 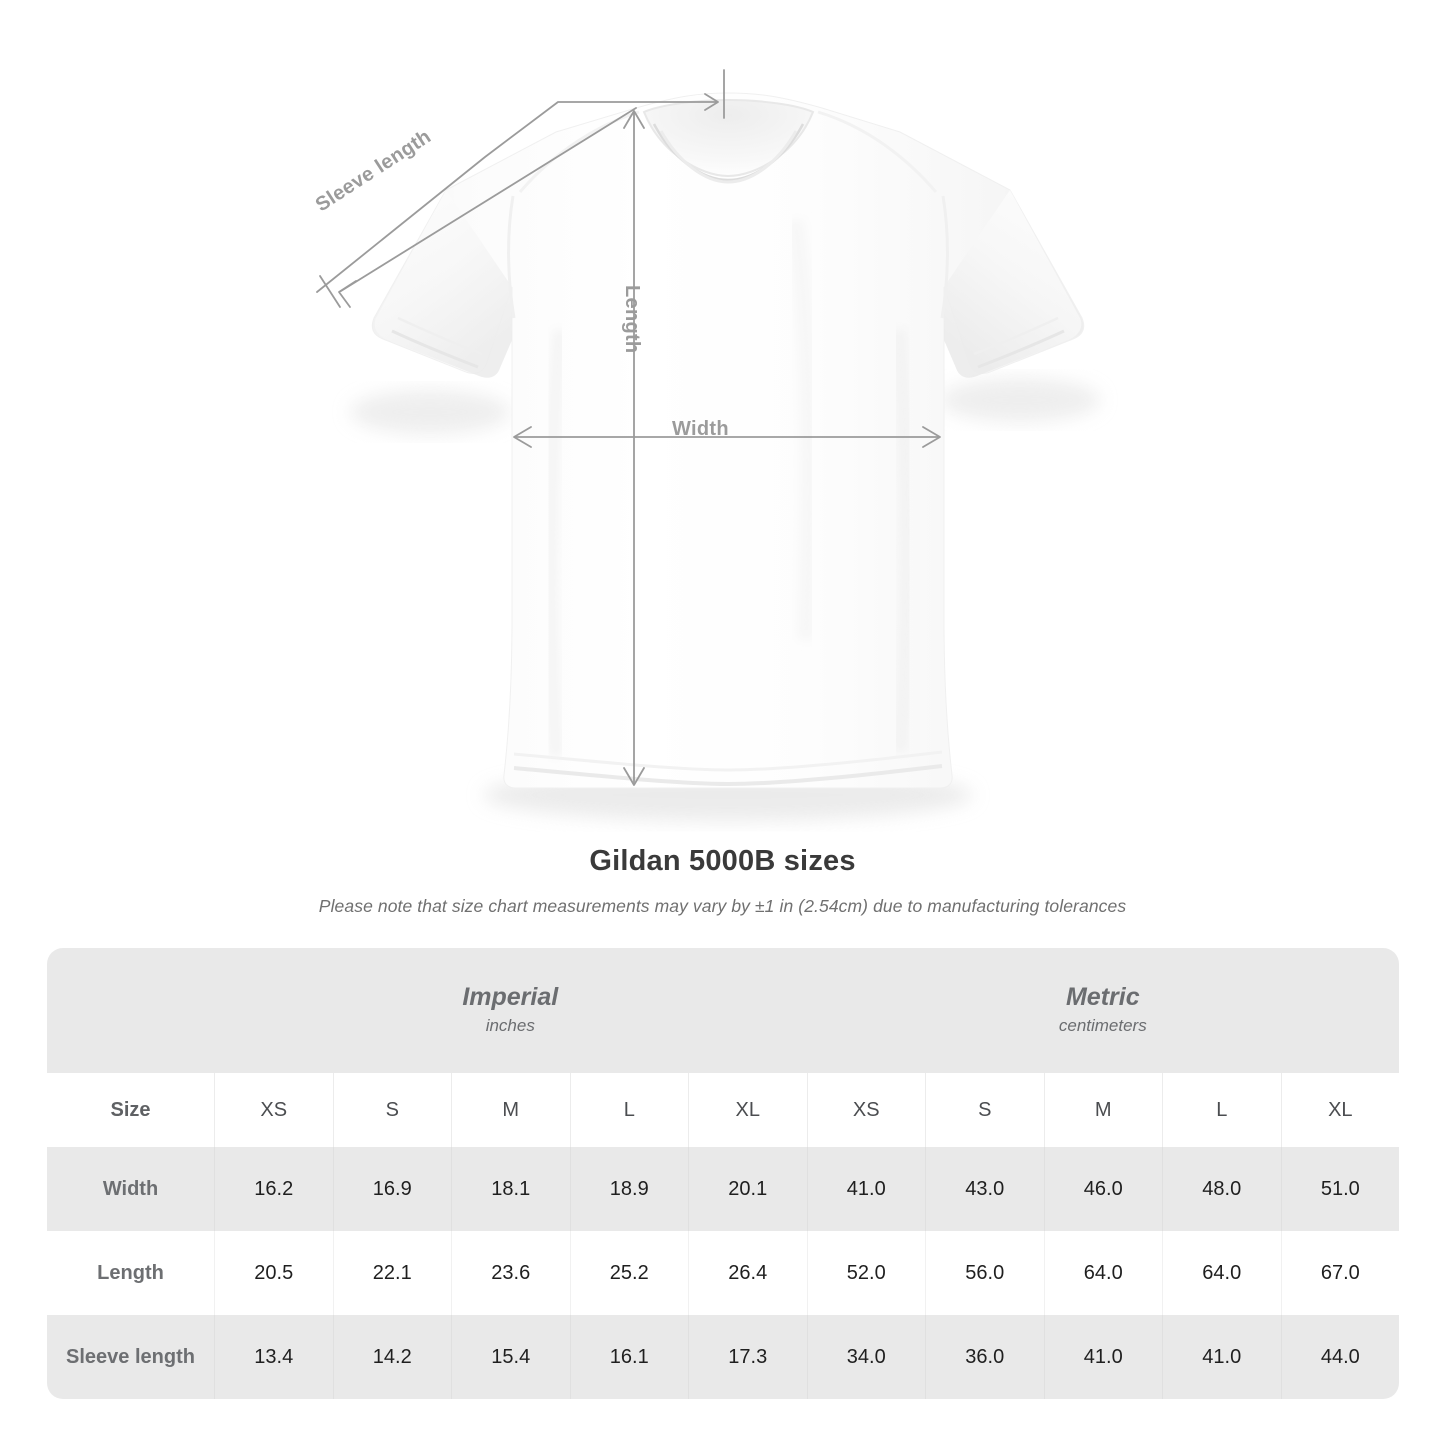 I want to click on cell-width-met-xs: 41.0, so click(x=866, y=1189).